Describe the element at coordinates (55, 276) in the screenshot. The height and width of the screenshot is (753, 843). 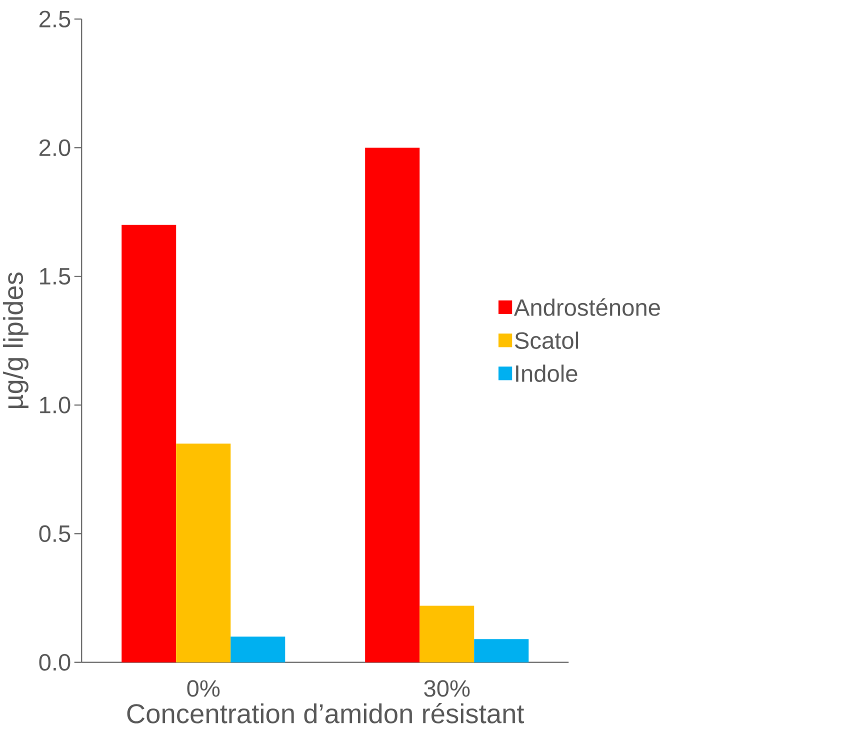
I see `y-tick-label: 1.5` at that location.